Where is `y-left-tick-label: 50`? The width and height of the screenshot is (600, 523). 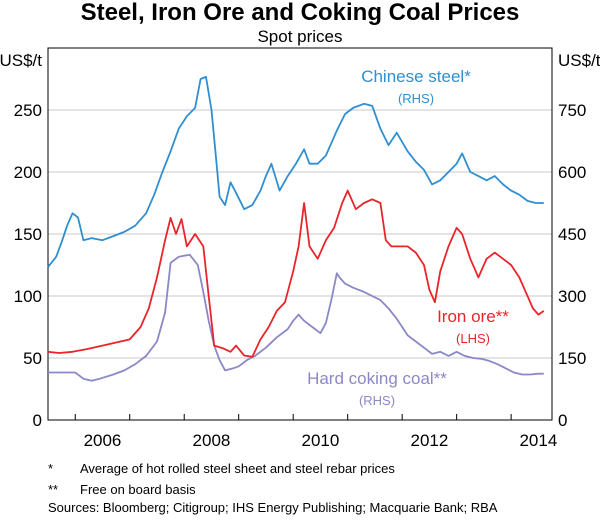
y-left-tick-label: 50 is located at coordinates (32, 358).